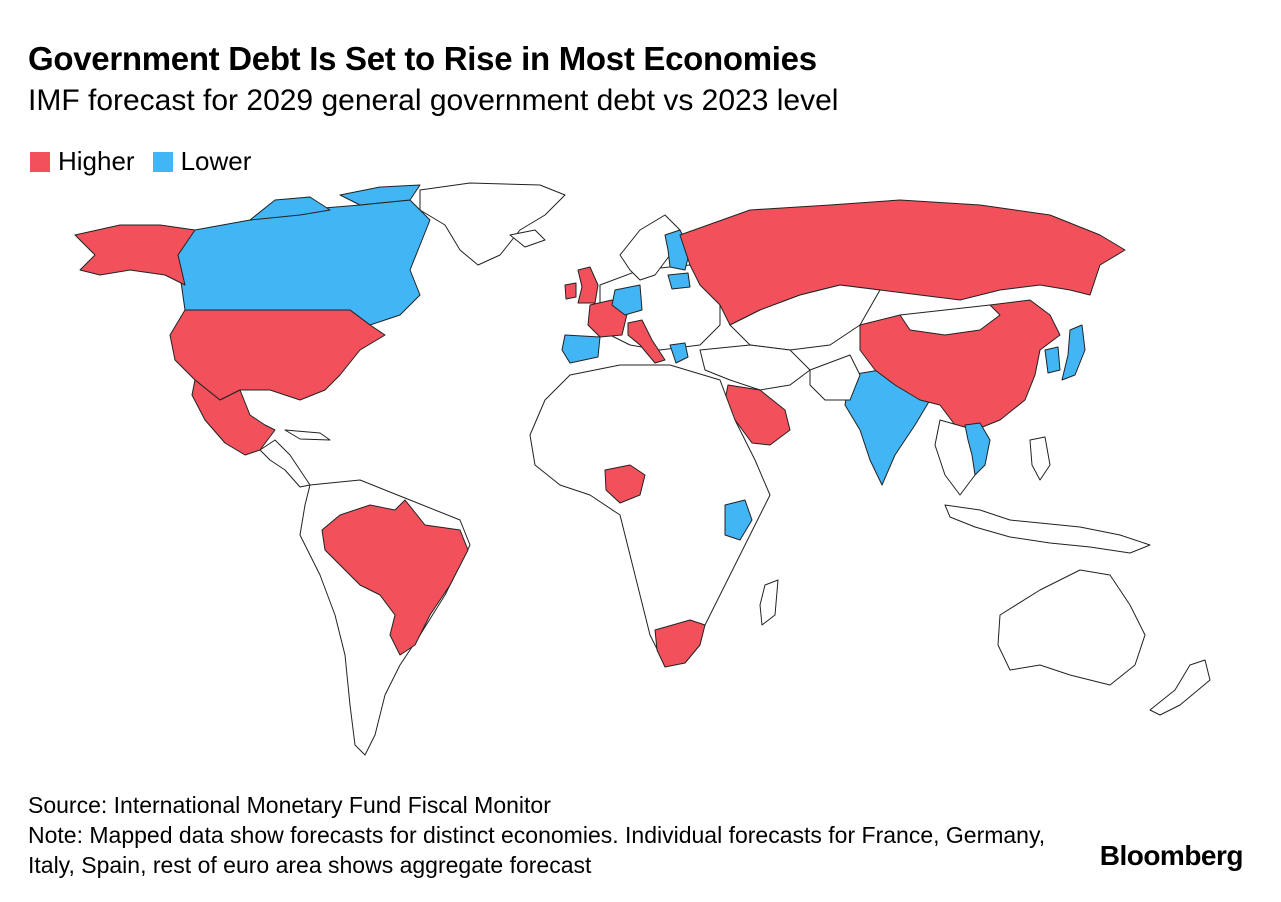 This screenshot has height=902, width=1281. What do you see at coordinates (135, 255) in the screenshot?
I see `alaska` at bounding box center [135, 255].